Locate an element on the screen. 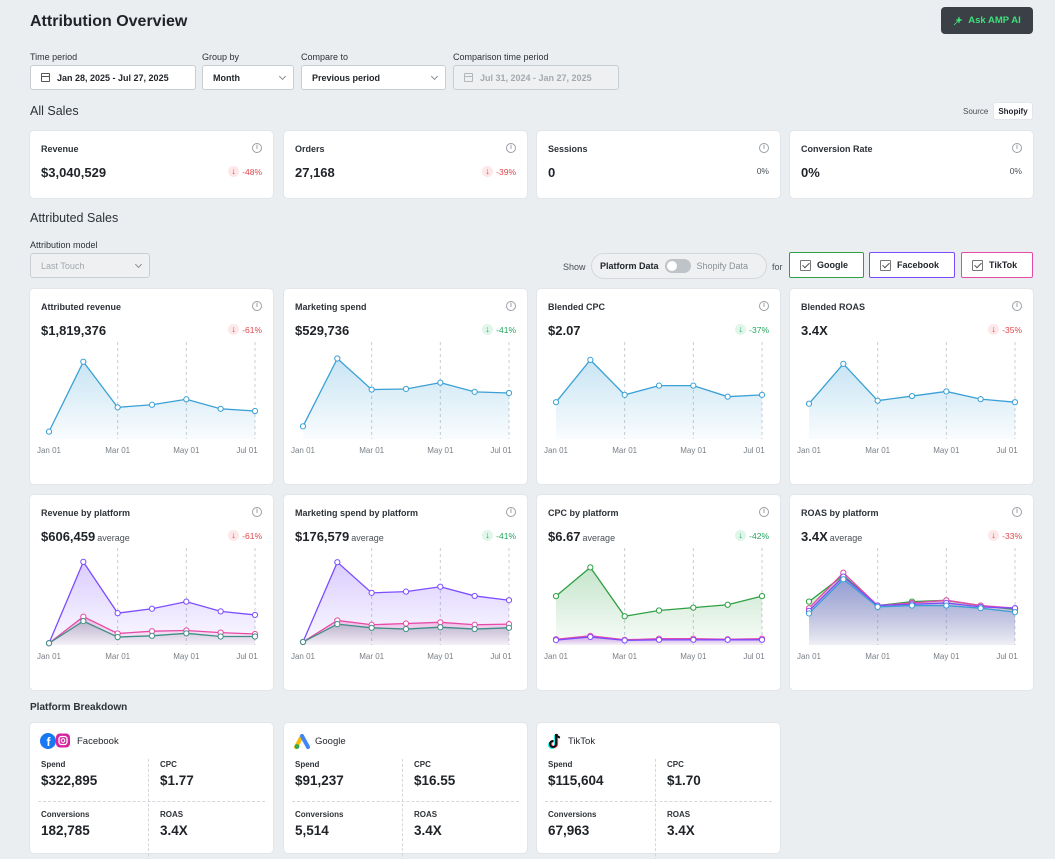 Image resolution: width=1055 pixels, height=859 pixels. data-source-toggle: Platform Data Shopify Data is located at coordinates (679, 266).